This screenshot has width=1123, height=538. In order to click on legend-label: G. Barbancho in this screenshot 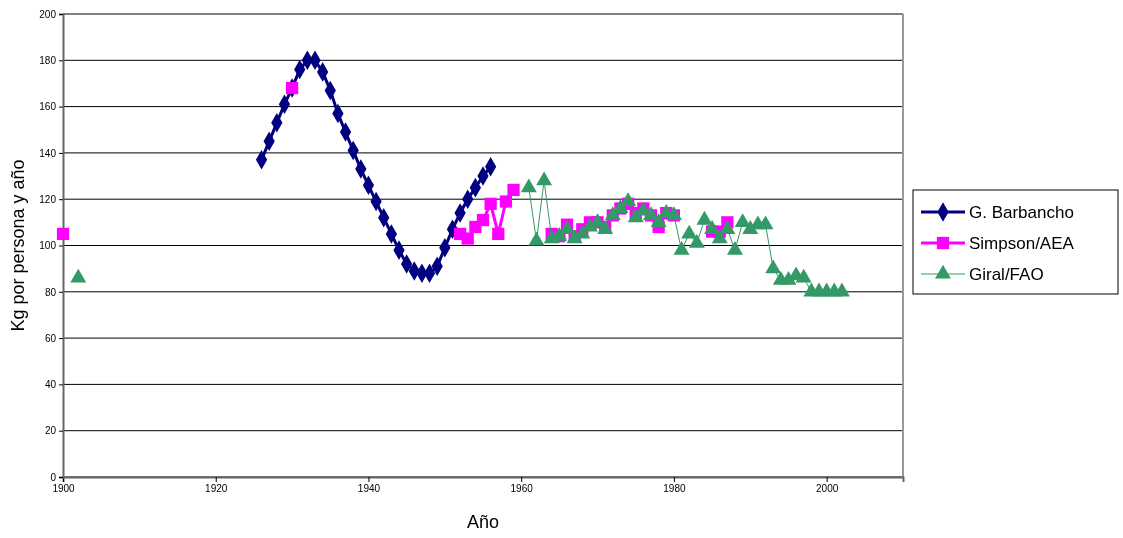, I will do `click(1021, 212)`.